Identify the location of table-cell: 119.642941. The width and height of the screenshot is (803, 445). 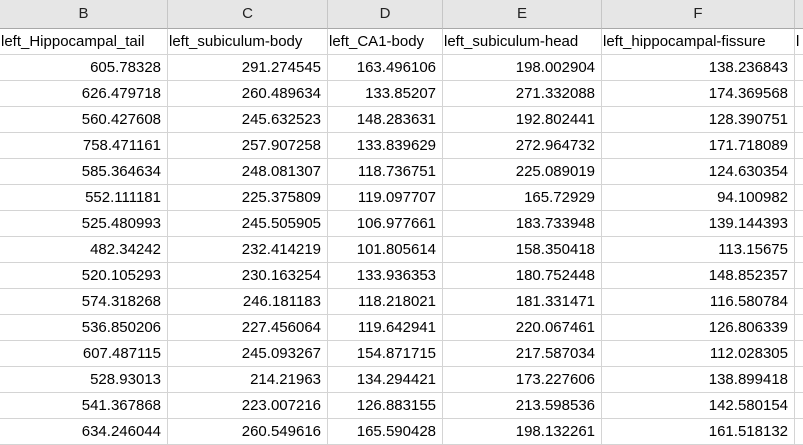
(385, 328).